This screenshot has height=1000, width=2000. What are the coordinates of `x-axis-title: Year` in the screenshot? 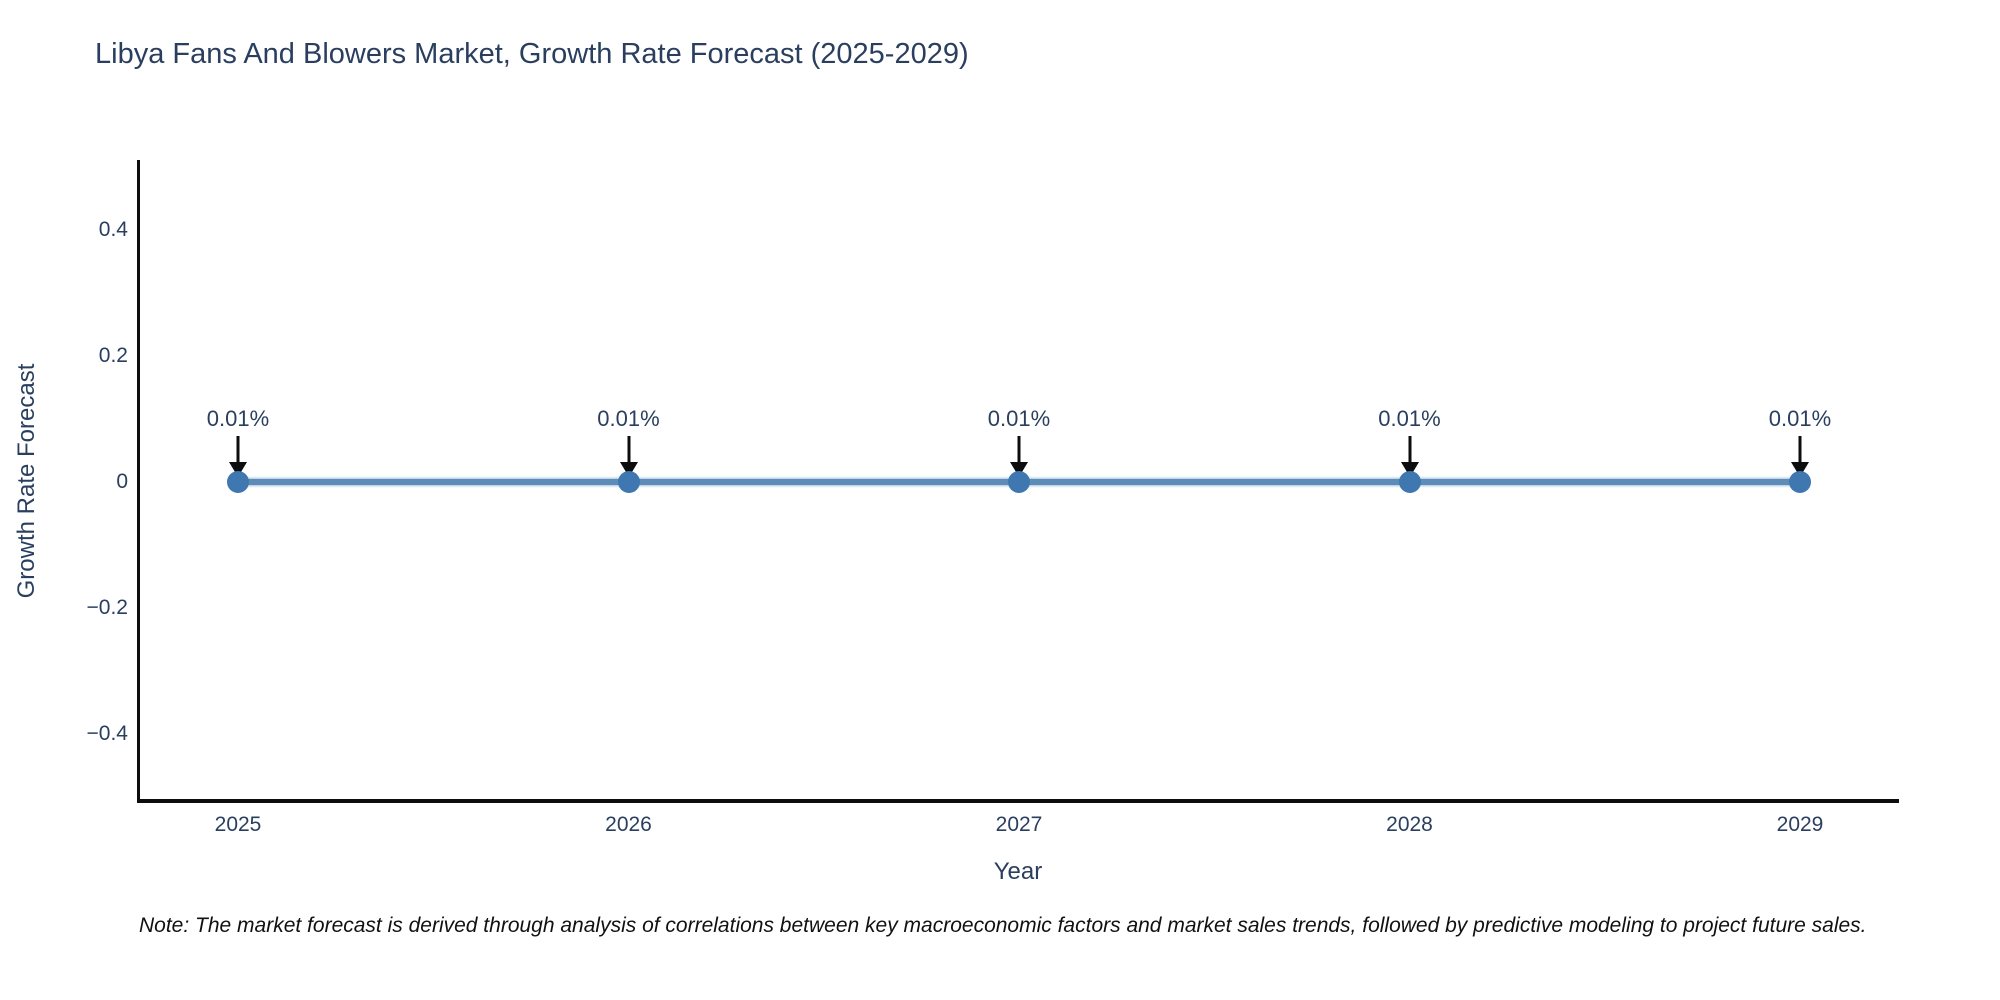 It's located at (1018, 871).